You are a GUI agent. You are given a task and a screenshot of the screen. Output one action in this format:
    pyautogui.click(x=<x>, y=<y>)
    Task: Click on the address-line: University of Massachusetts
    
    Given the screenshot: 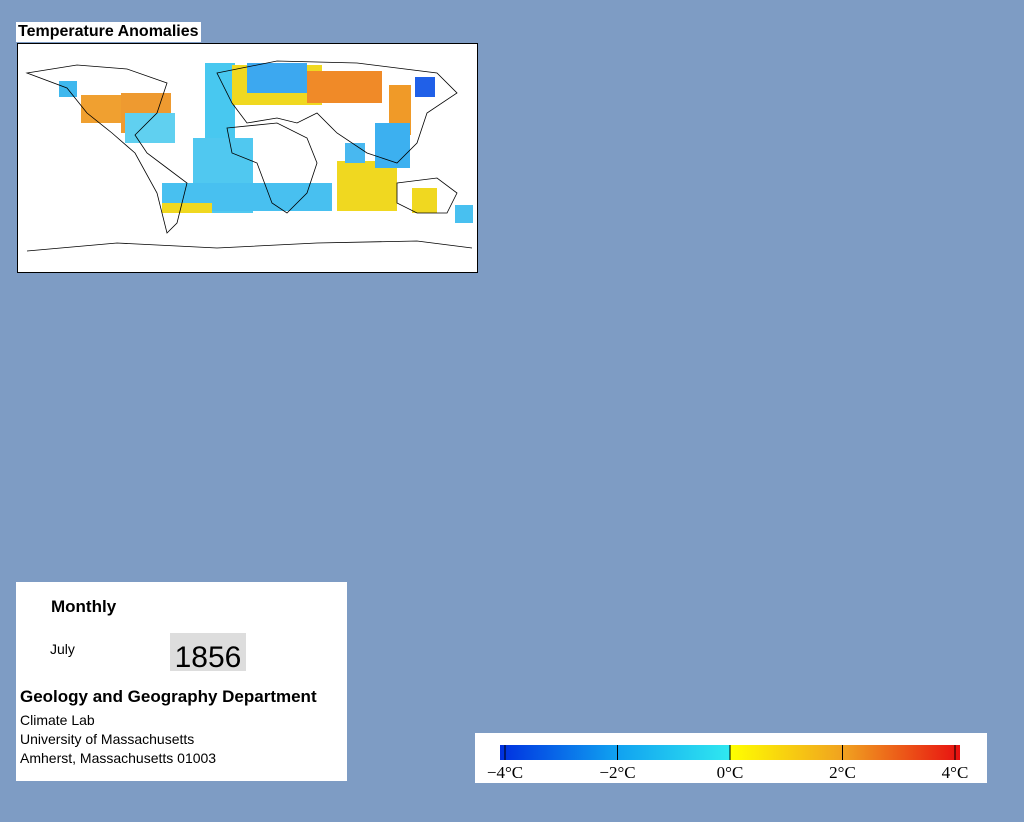 What is the action you would take?
    pyautogui.click(x=107, y=739)
    